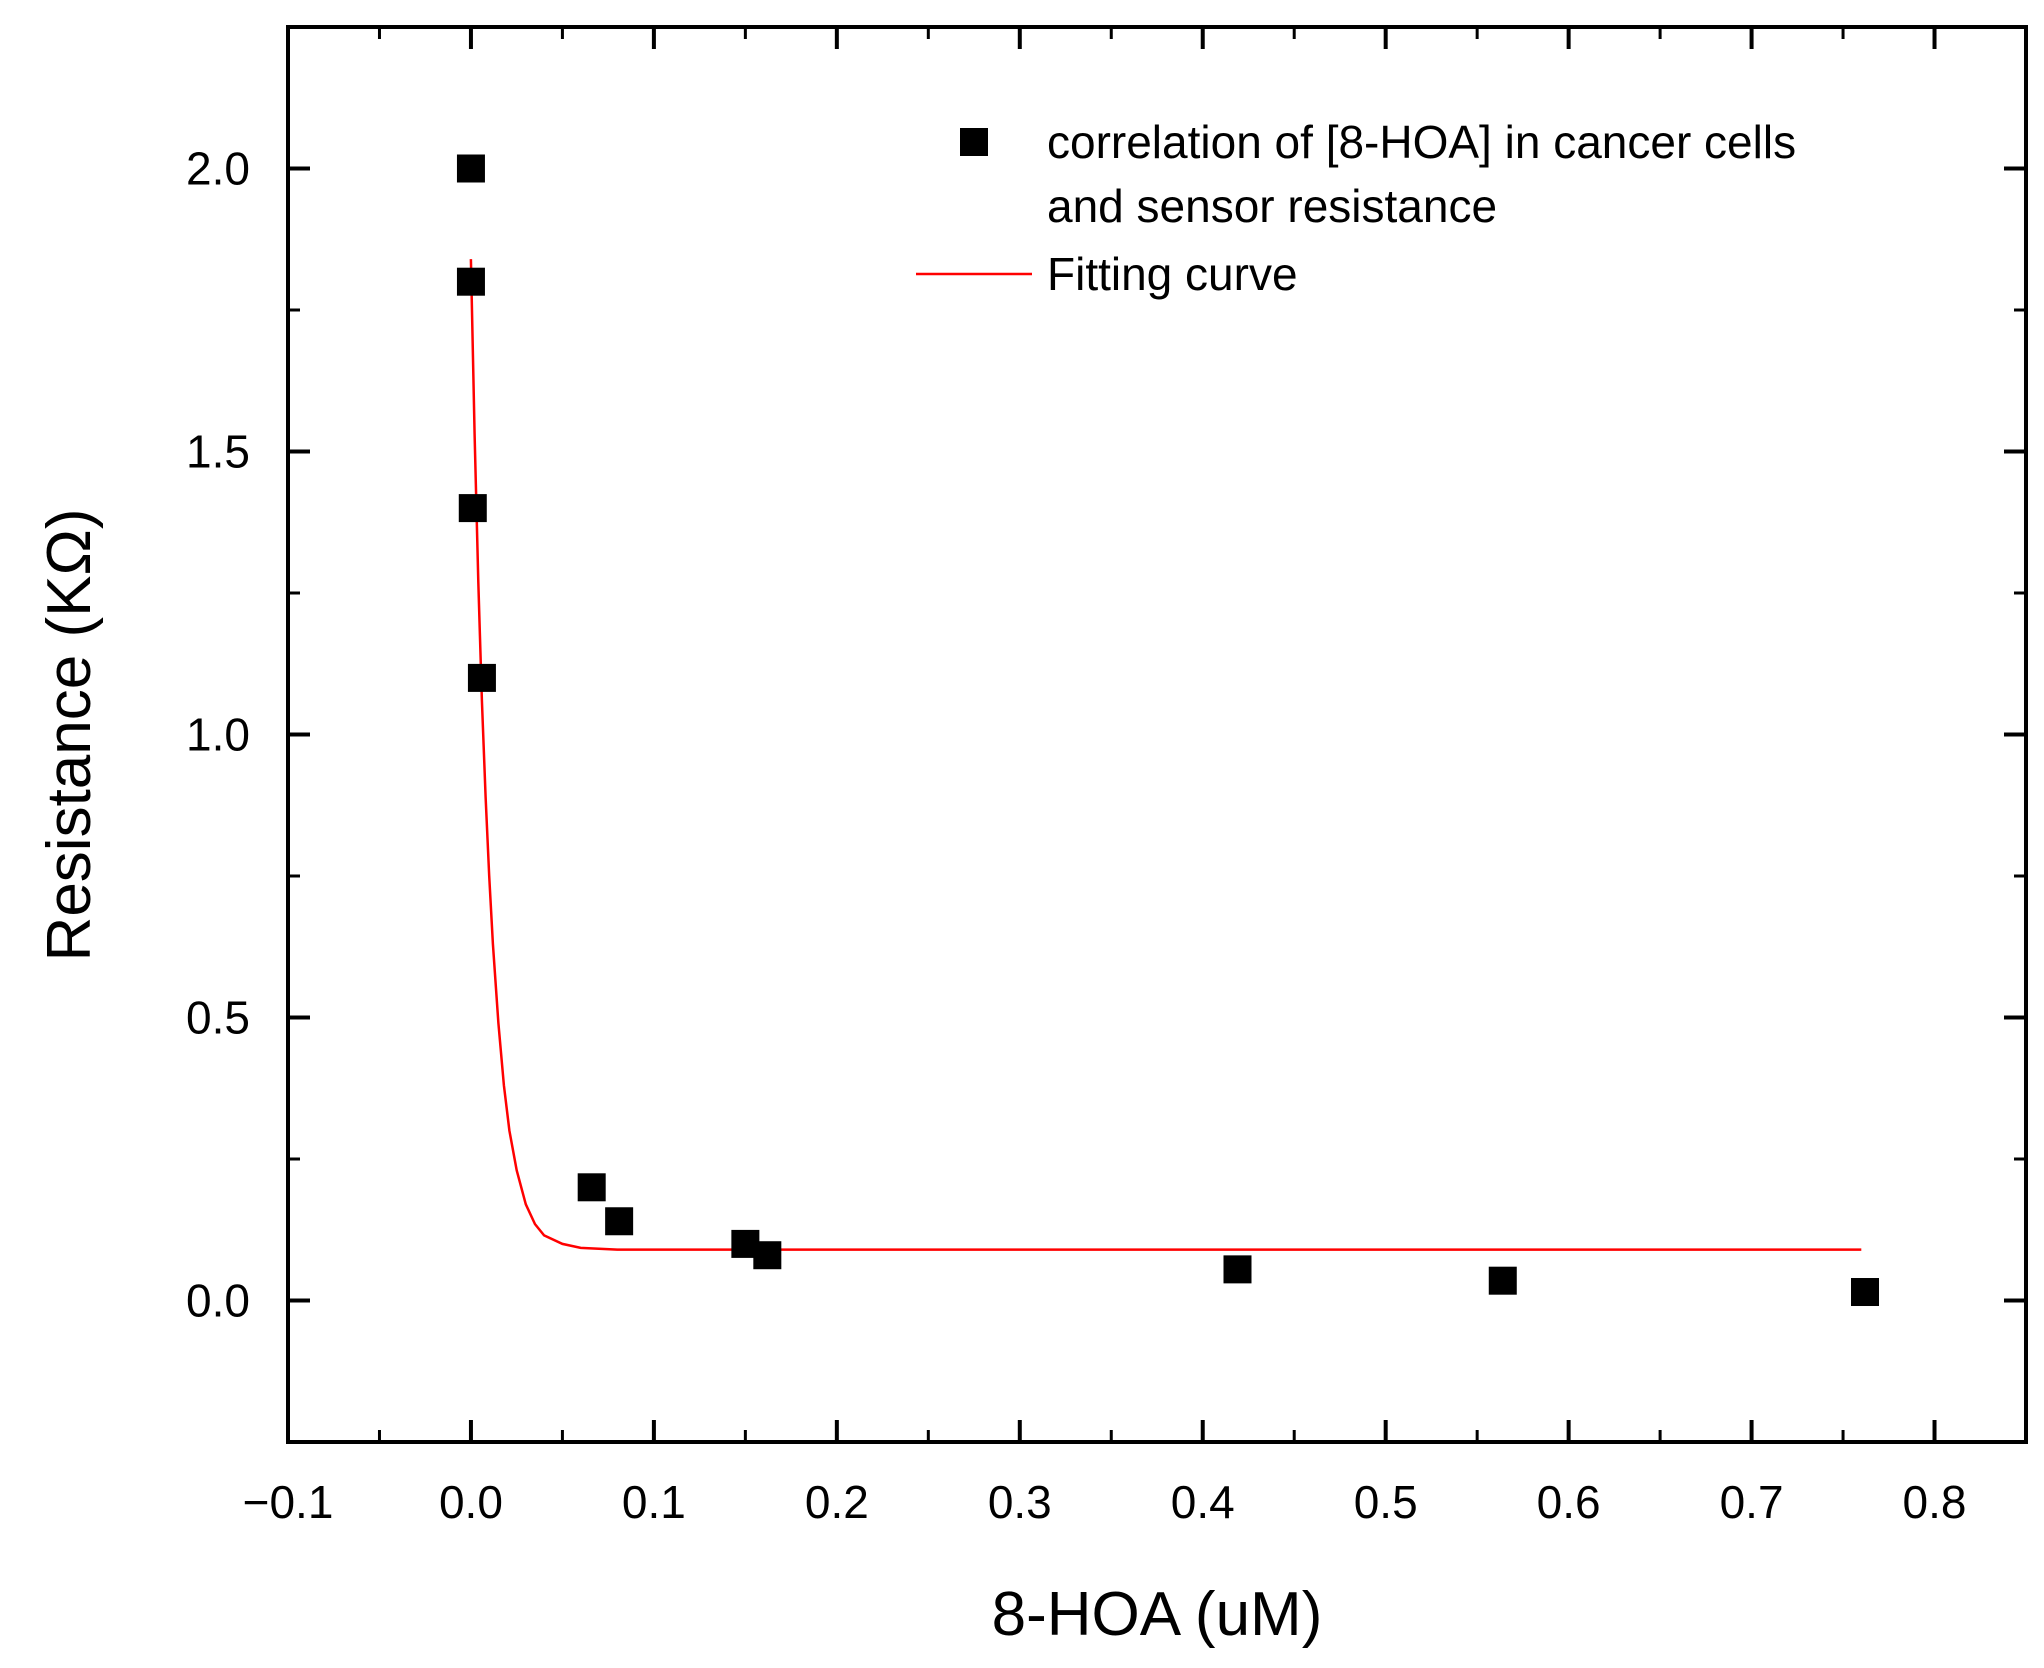  Describe the element at coordinates (974, 142) in the screenshot. I see `legend-marker-scatter` at that location.